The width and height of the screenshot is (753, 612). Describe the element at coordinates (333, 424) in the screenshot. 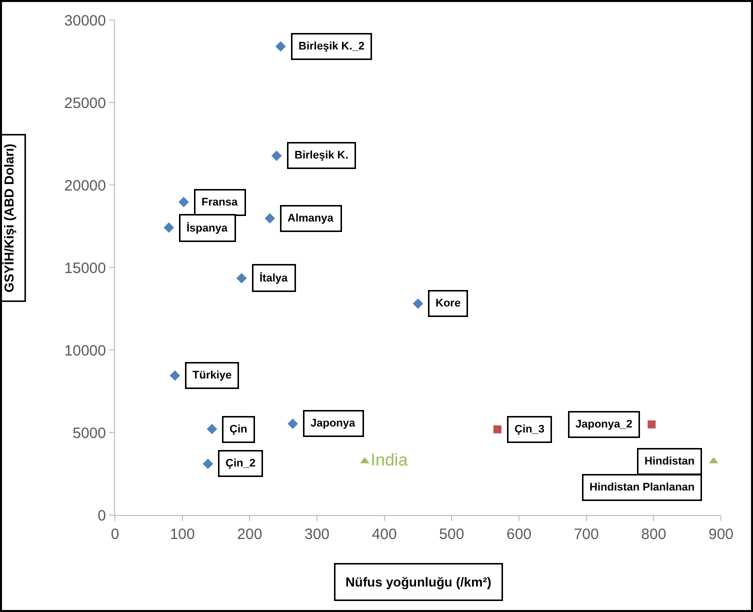

I see `annotation: Japonya` at that location.